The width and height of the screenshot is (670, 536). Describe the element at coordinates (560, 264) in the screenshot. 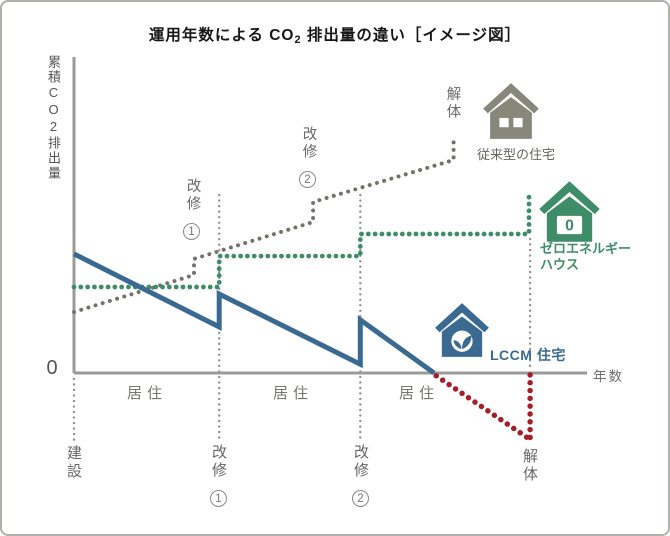

I see `zero-energy-label-line2: ハウス` at that location.